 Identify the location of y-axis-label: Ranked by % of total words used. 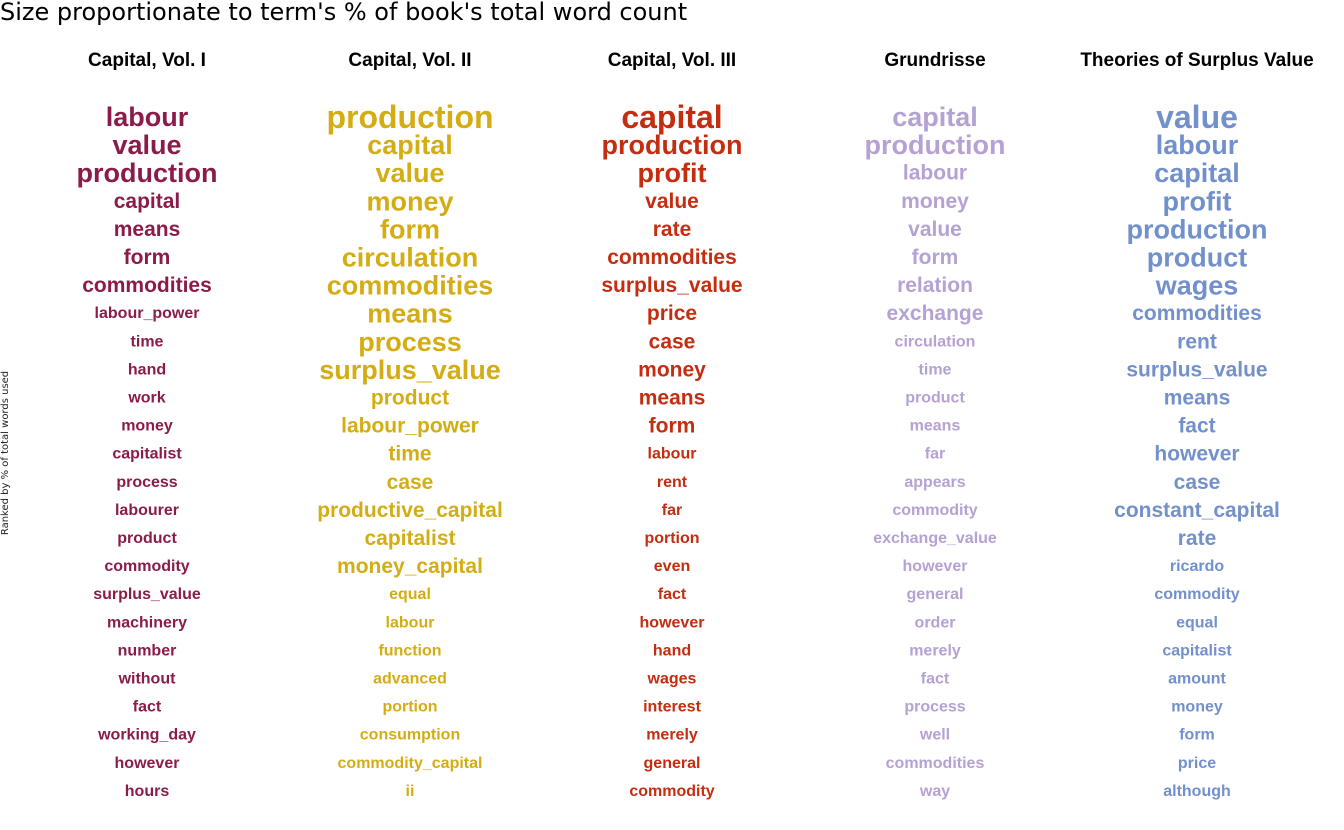
(5, 453).